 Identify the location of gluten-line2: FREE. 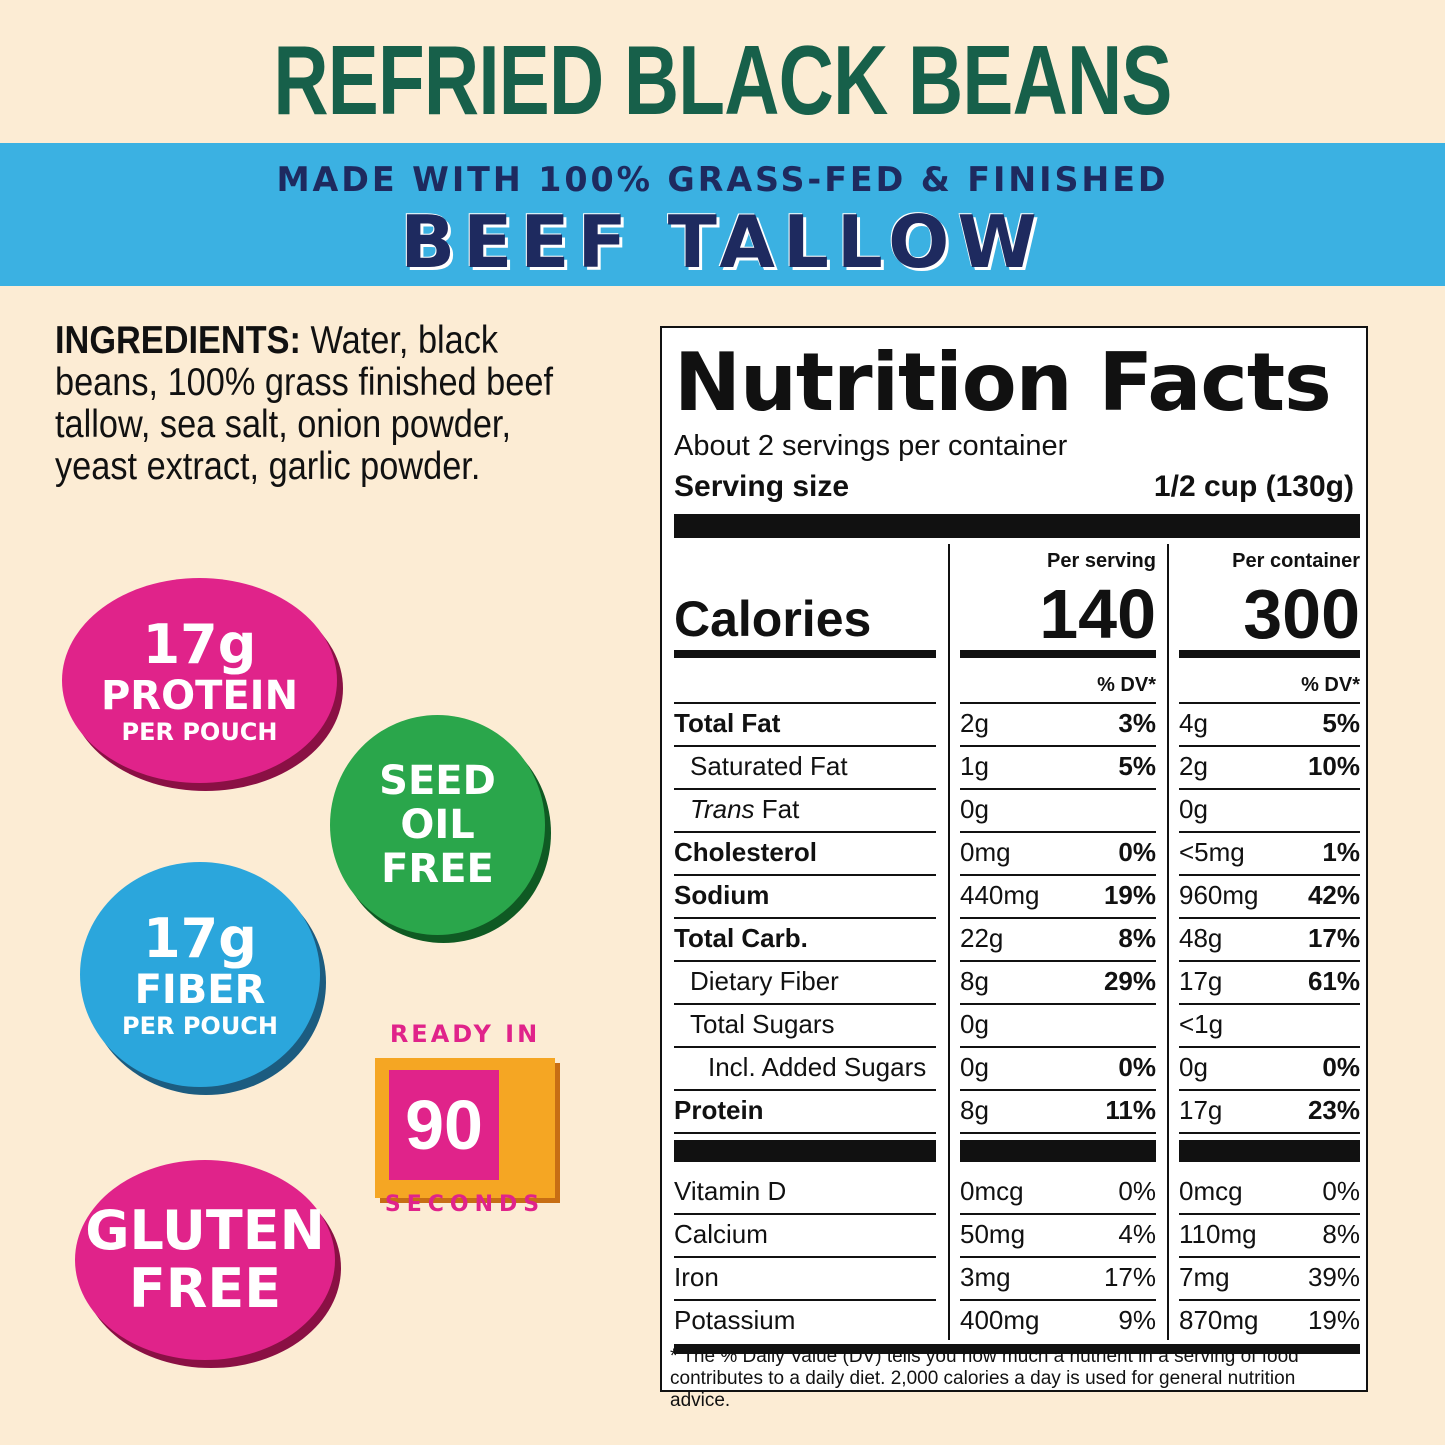
(205, 1288).